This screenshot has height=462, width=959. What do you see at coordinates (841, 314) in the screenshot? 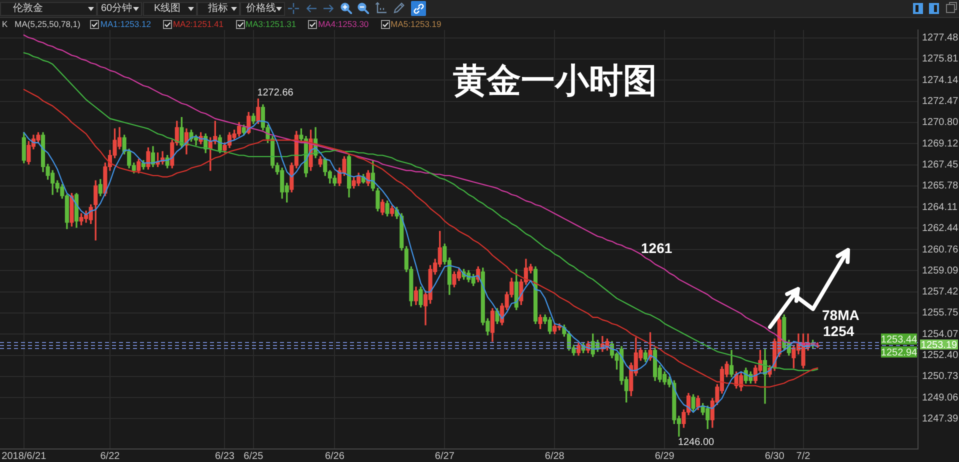
I see `text: 78MA` at bounding box center [841, 314].